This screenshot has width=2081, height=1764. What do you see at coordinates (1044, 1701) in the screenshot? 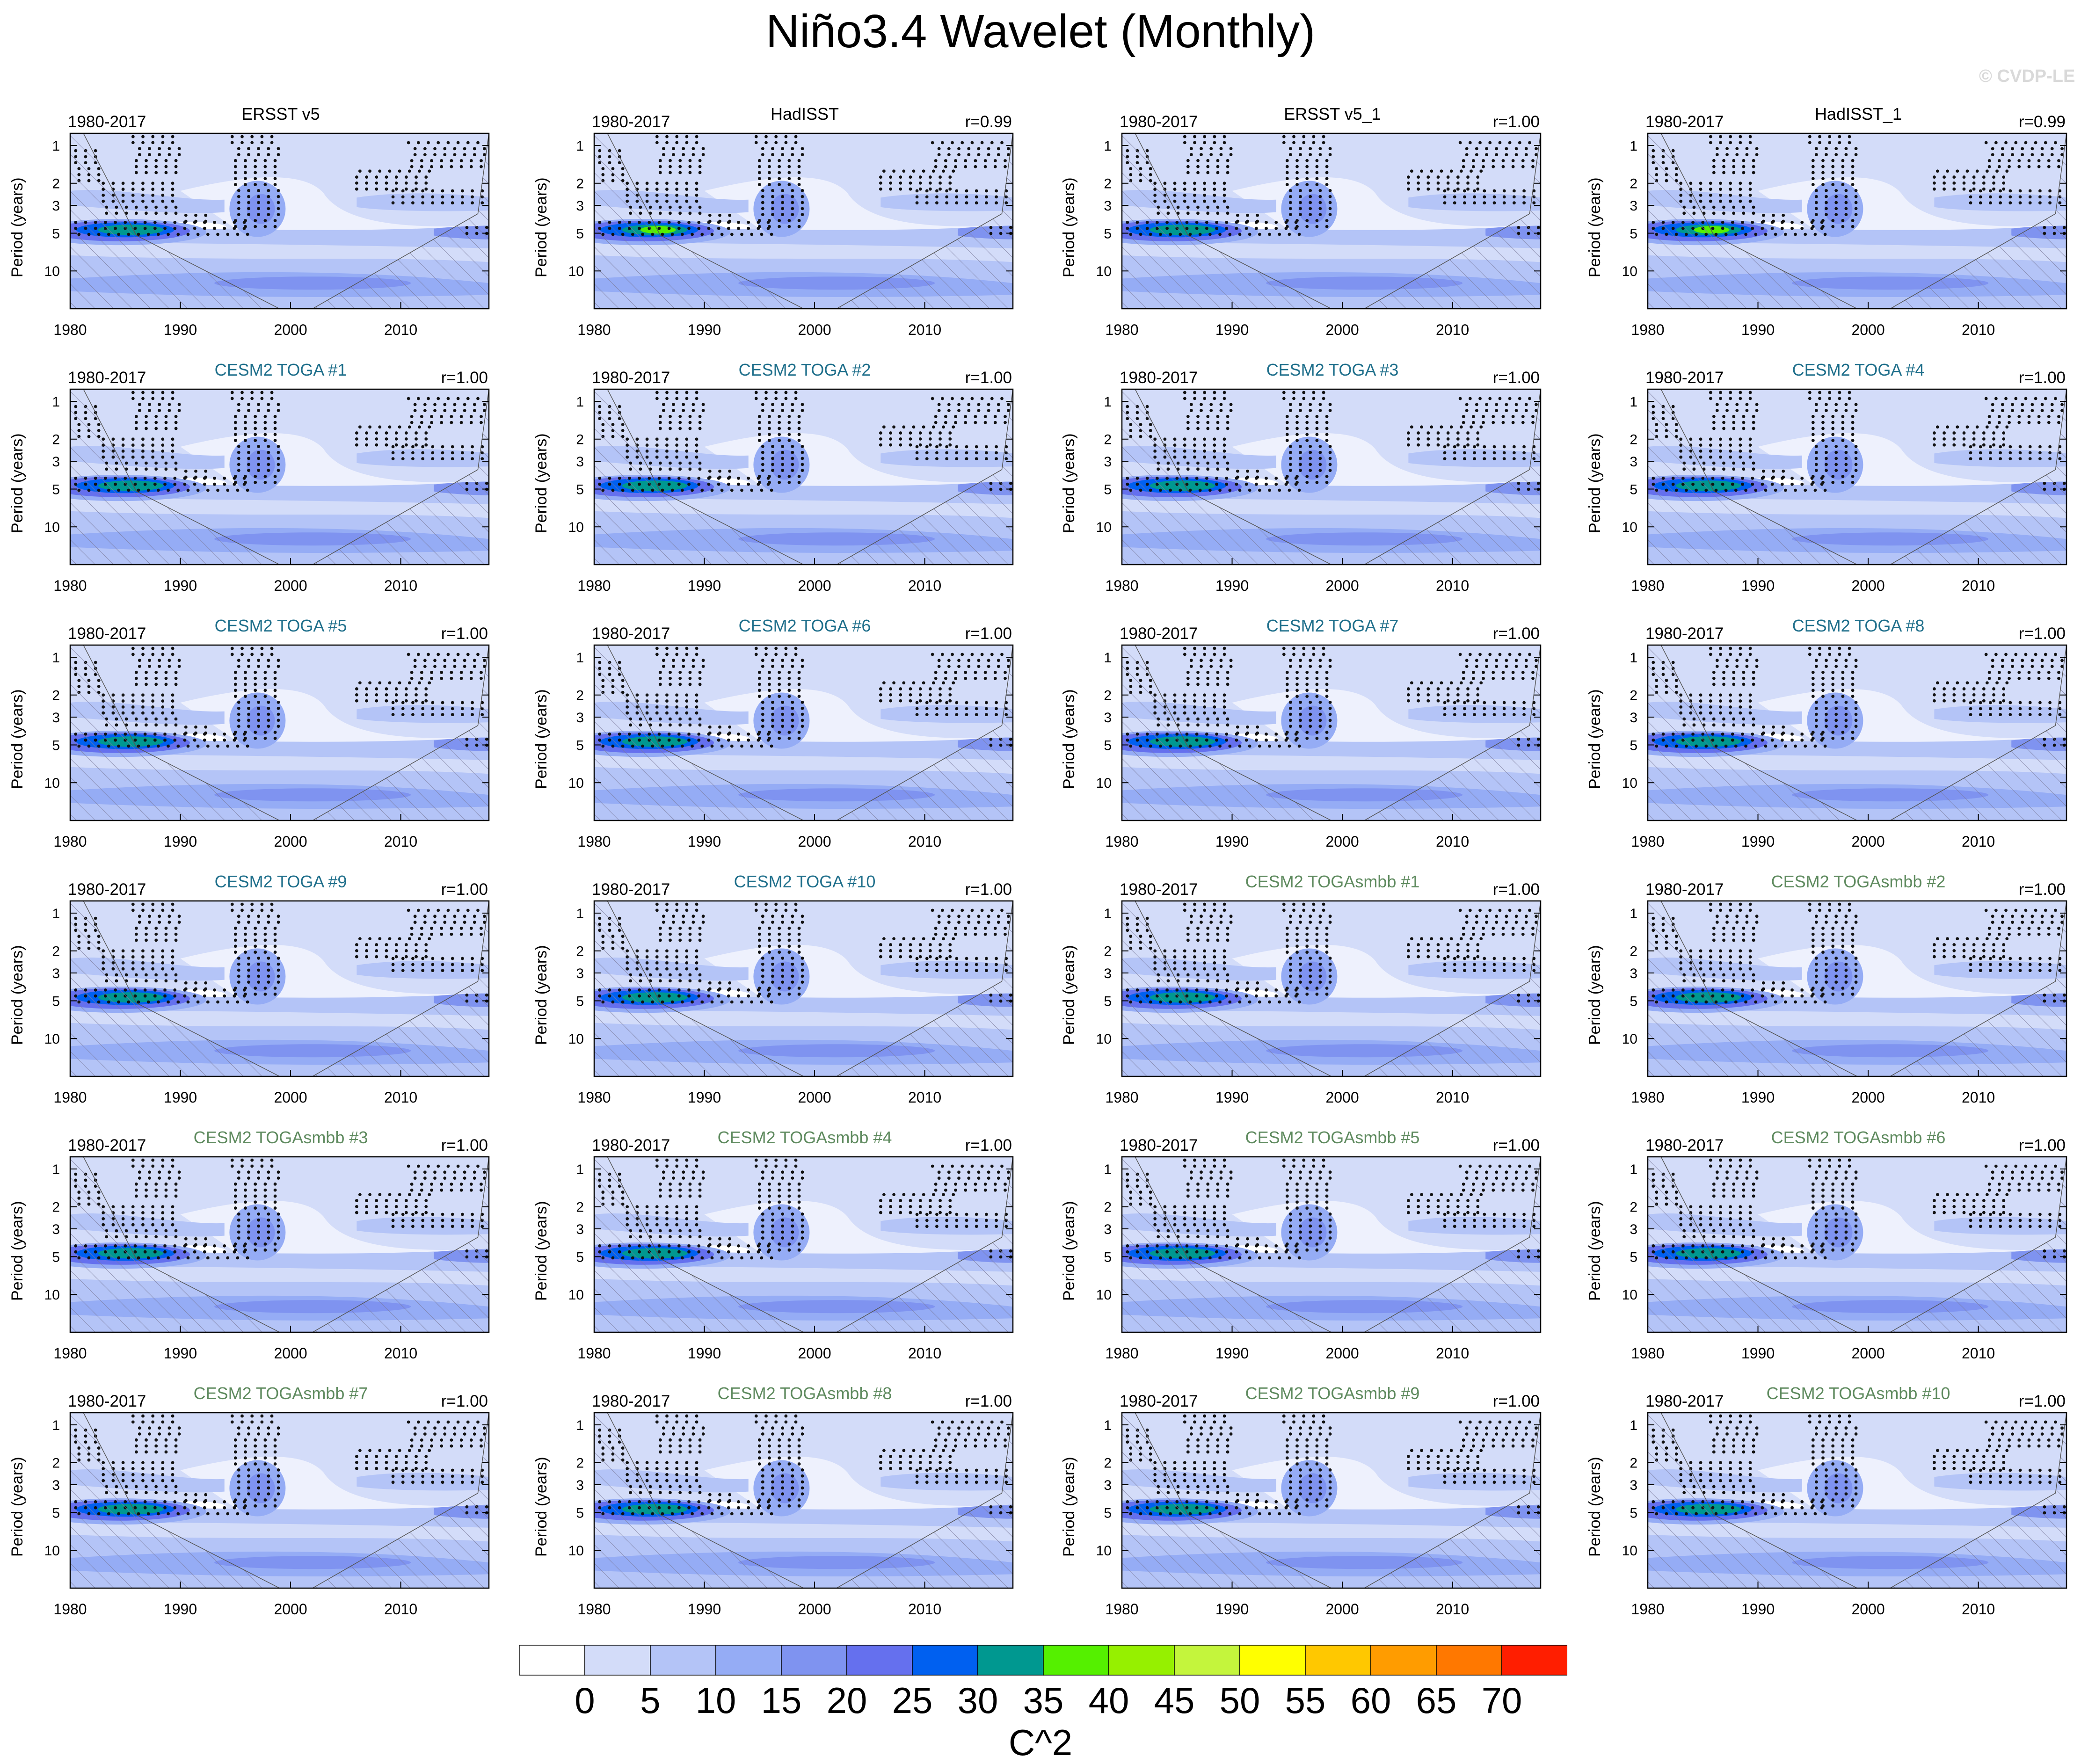
I see `colorbar-tick-label: 35` at bounding box center [1044, 1701].